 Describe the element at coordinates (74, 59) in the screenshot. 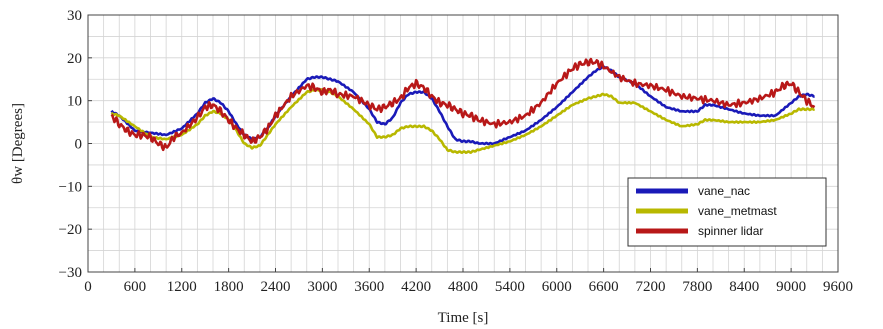

I see `y-tick-label: 20` at that location.